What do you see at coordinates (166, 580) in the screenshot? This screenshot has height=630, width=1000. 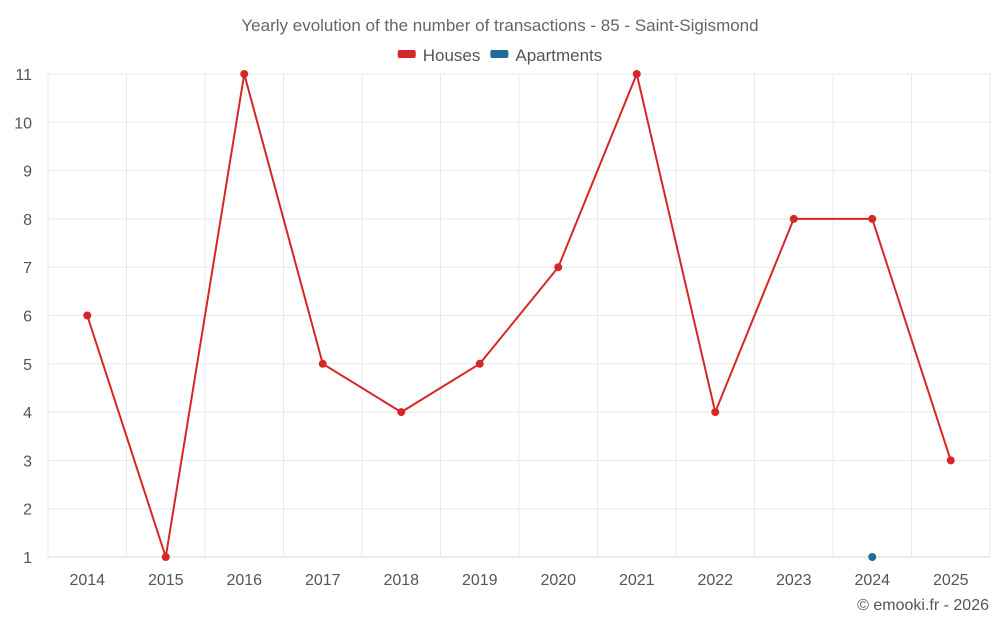 I see `x-tick-label: 2015` at bounding box center [166, 580].